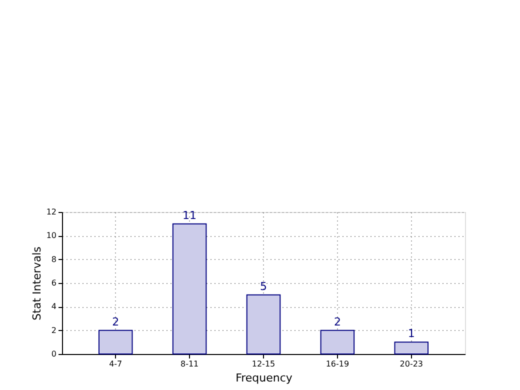  I want to click on y-tick-label: 12, so click(51, 212).